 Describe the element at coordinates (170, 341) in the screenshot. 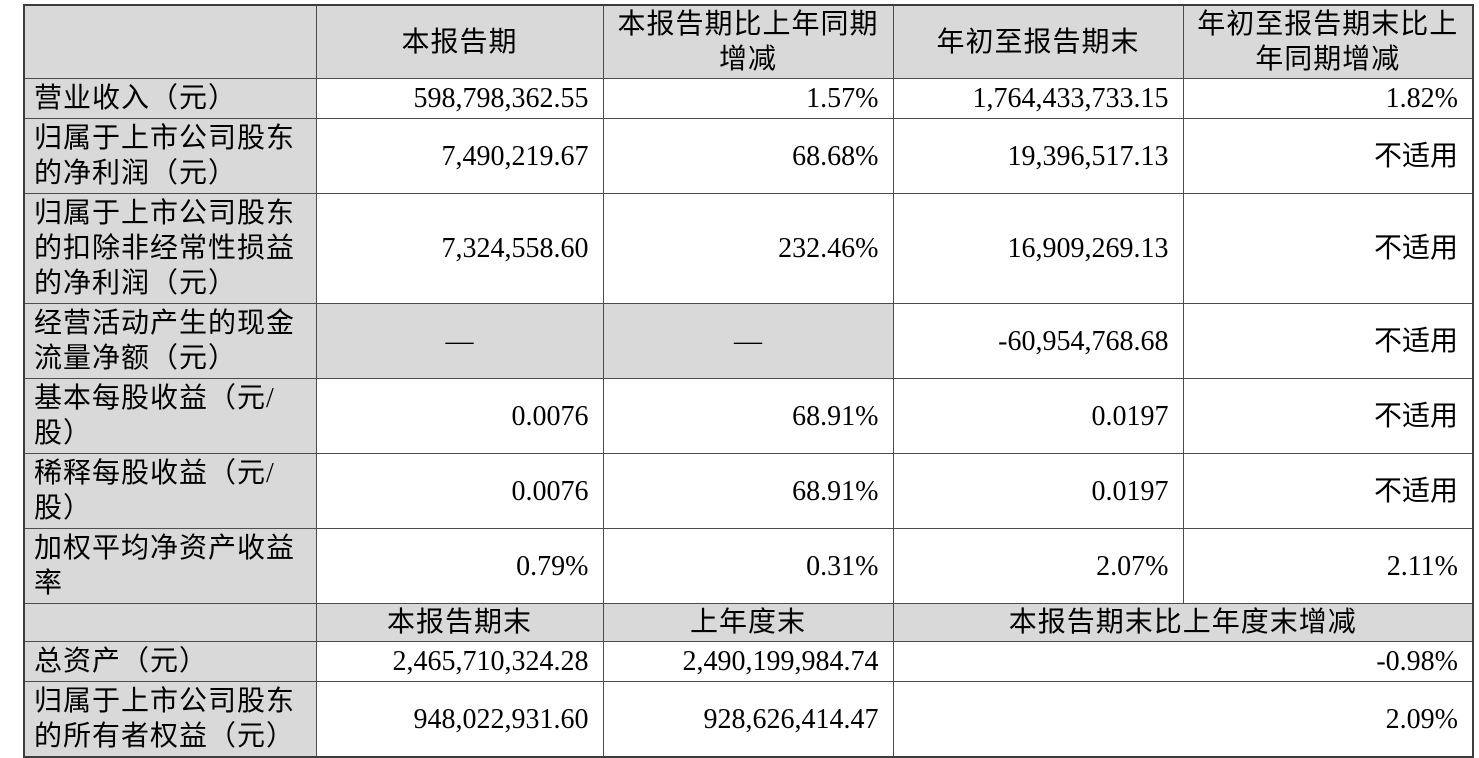

I see `row-label: 经营活动产生的现金流量净额（元）` at that location.